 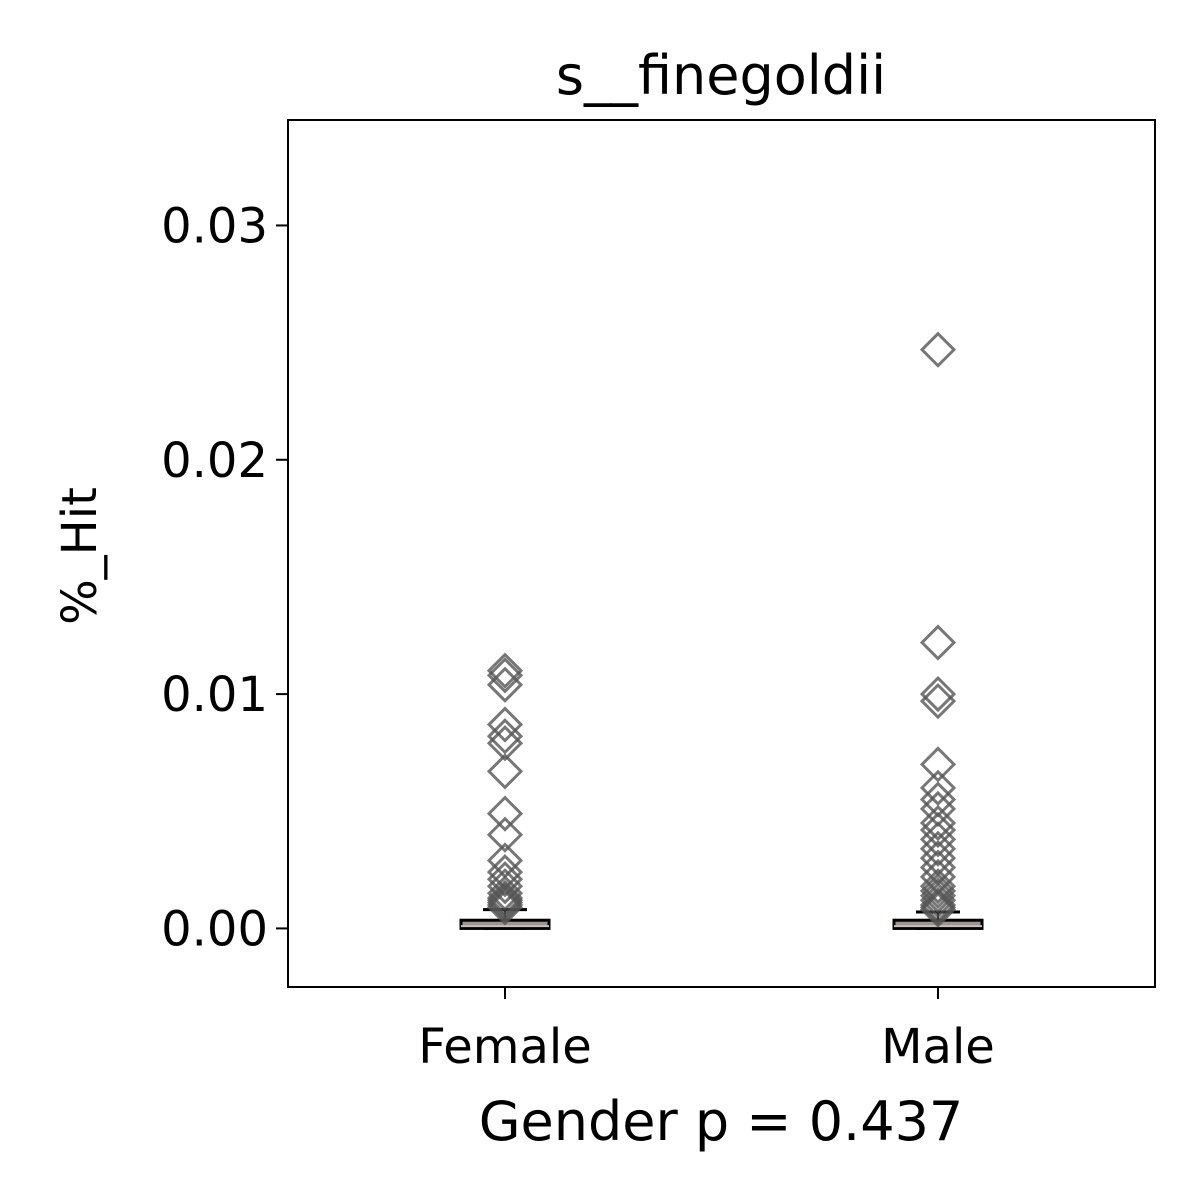 What do you see at coordinates (214, 929) in the screenshot?
I see `y-tick-label: 0.00` at bounding box center [214, 929].